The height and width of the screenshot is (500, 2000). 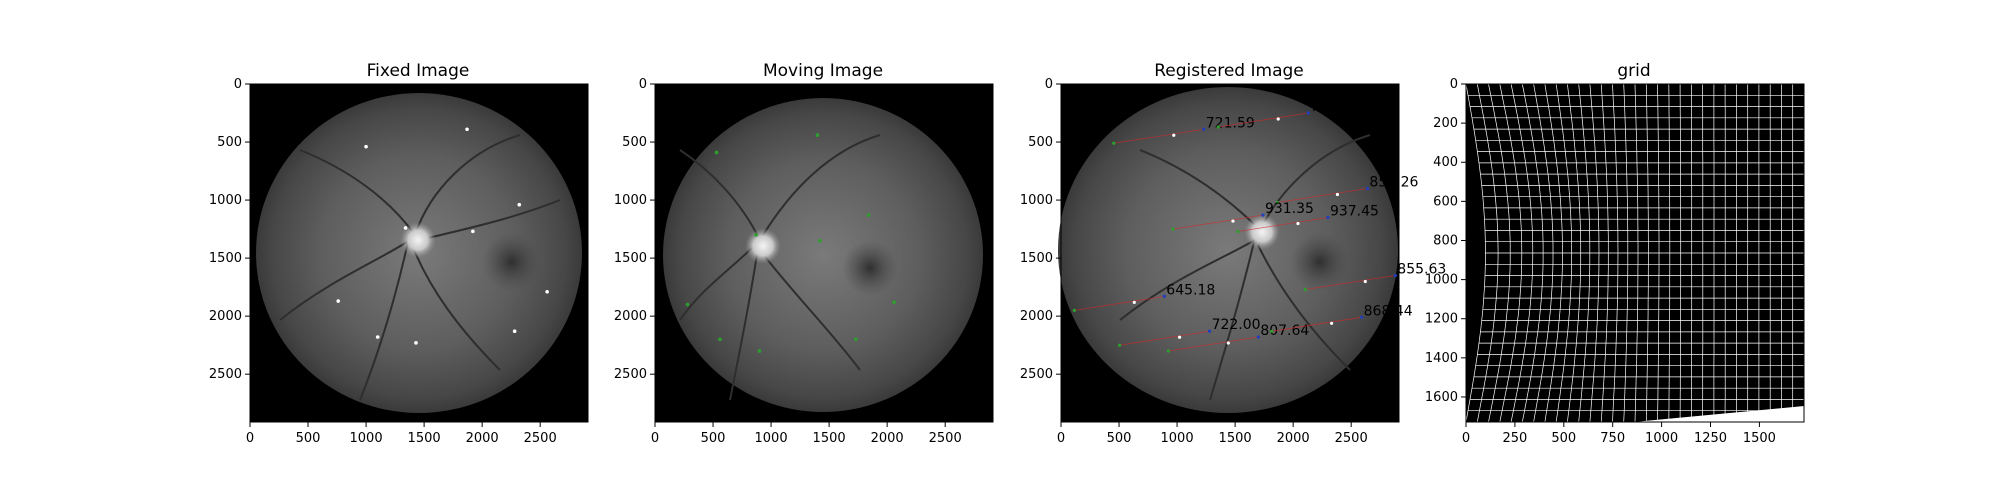 What do you see at coordinates (1393, 182) in the screenshot?
I see `distance-label: 851.26` at bounding box center [1393, 182].